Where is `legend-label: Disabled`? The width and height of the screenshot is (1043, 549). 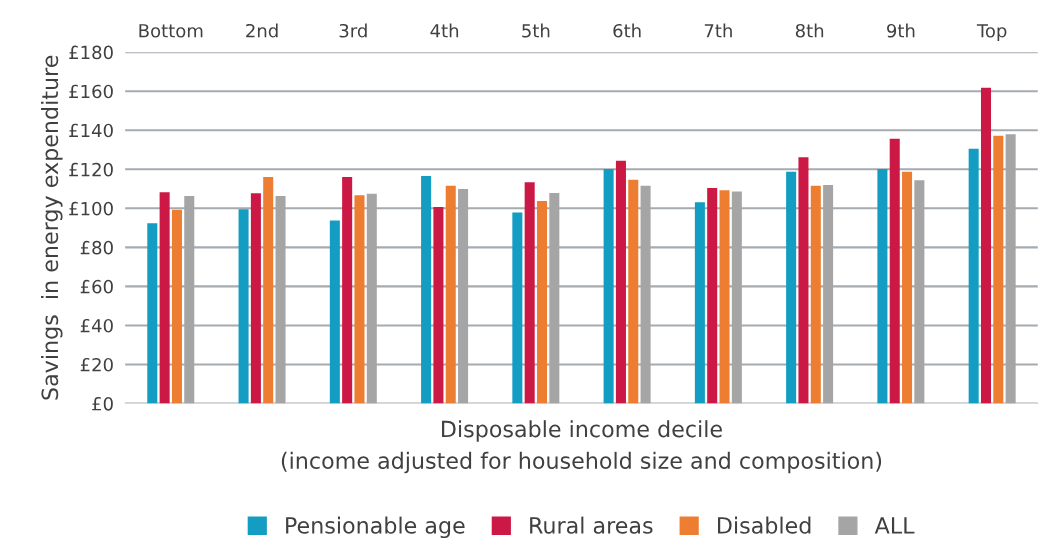
legend-label: Disabled is located at coordinates (764, 525).